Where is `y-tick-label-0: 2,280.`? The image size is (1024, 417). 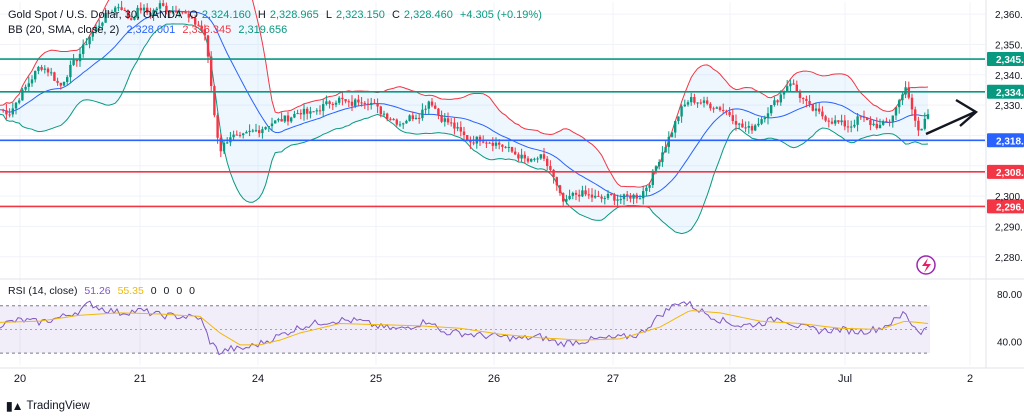 y-tick-label-0: 2,280. is located at coordinates (1009, 258).